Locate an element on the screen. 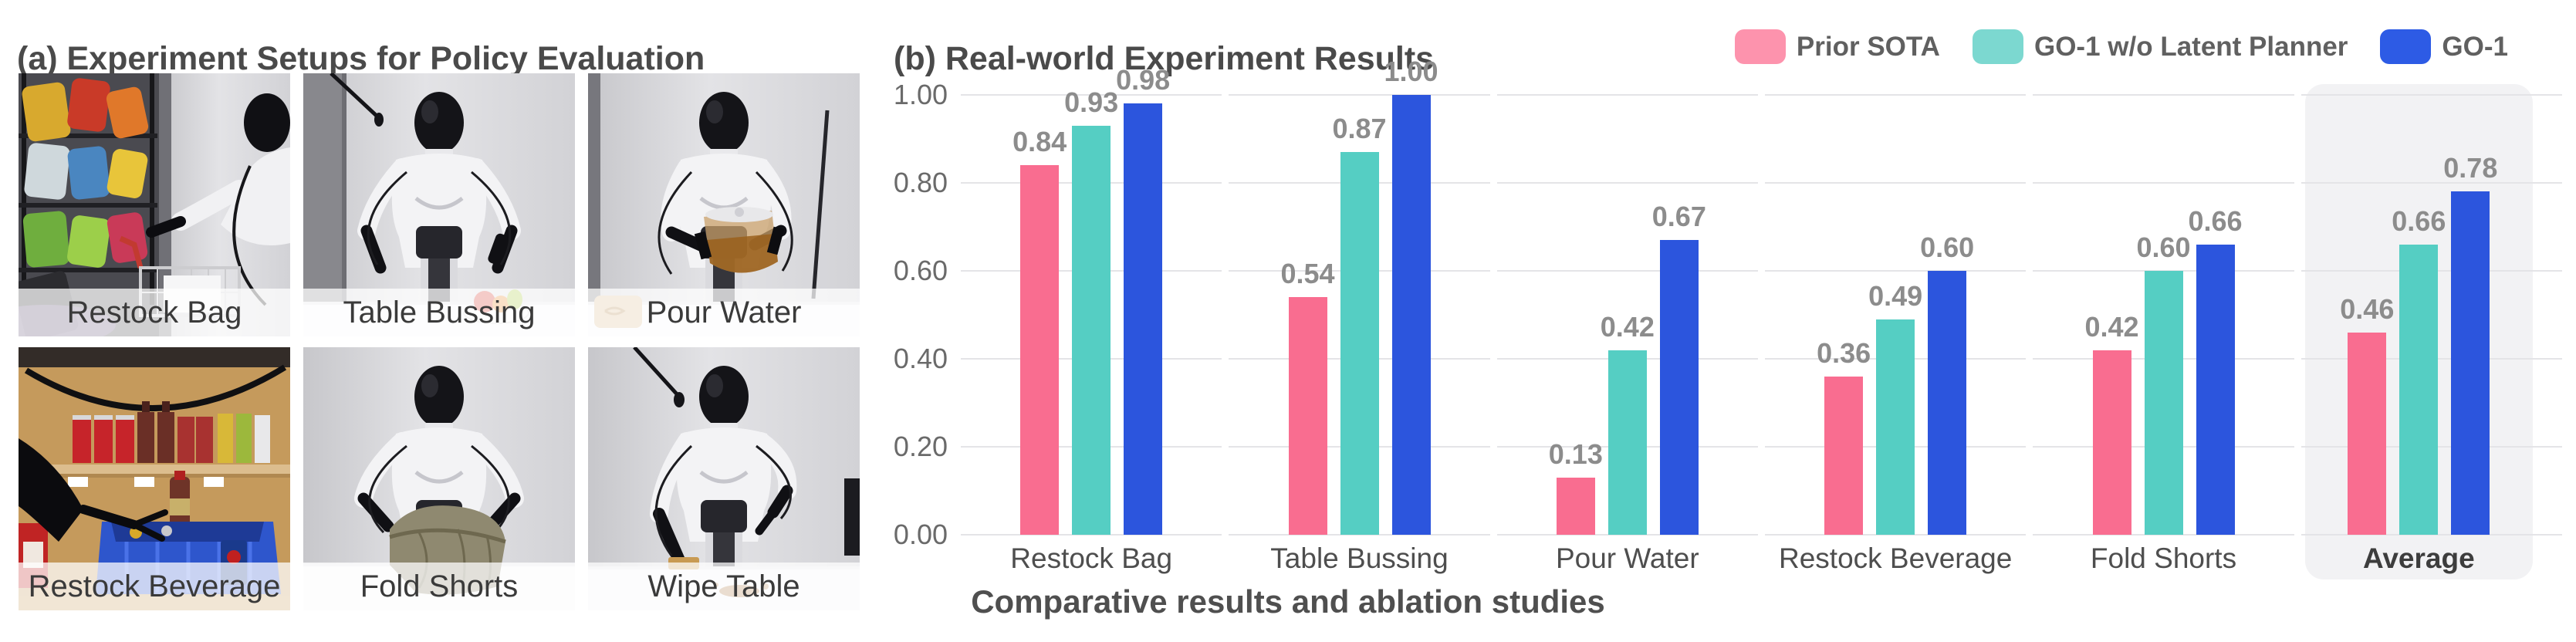  bar-prior-sota-restock-beverage is located at coordinates (1844, 455).